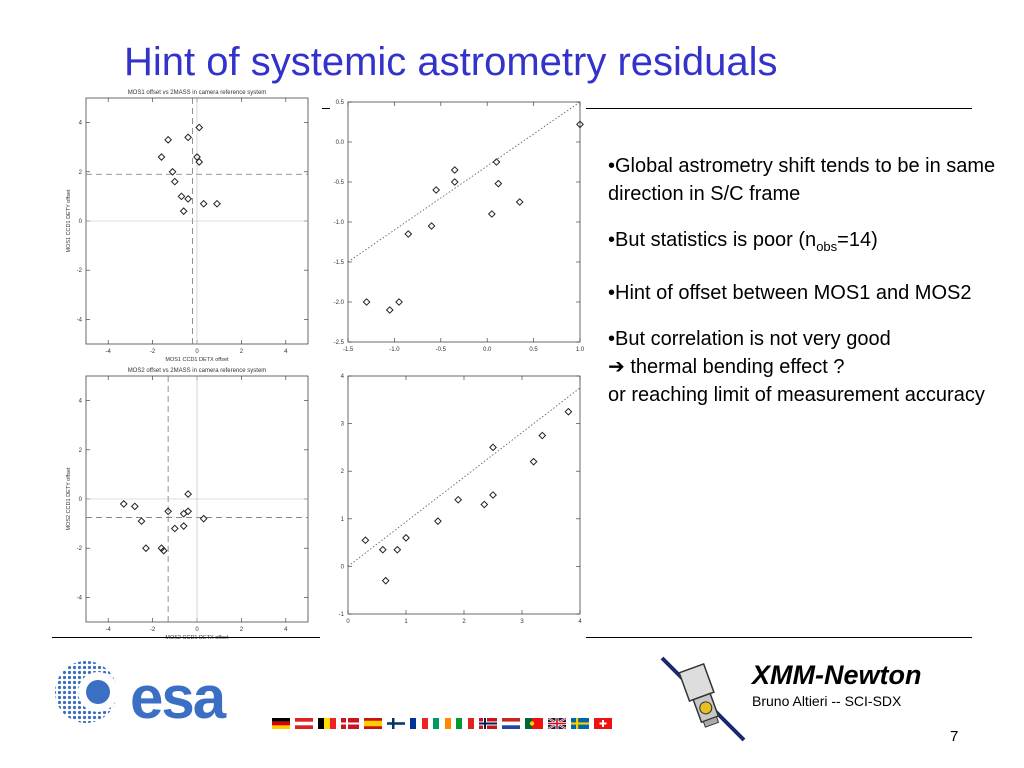 This screenshot has width=1024, height=768. What do you see at coordinates (340, 143) in the screenshot?
I see `y-tick-label: 0.0` at bounding box center [340, 143].